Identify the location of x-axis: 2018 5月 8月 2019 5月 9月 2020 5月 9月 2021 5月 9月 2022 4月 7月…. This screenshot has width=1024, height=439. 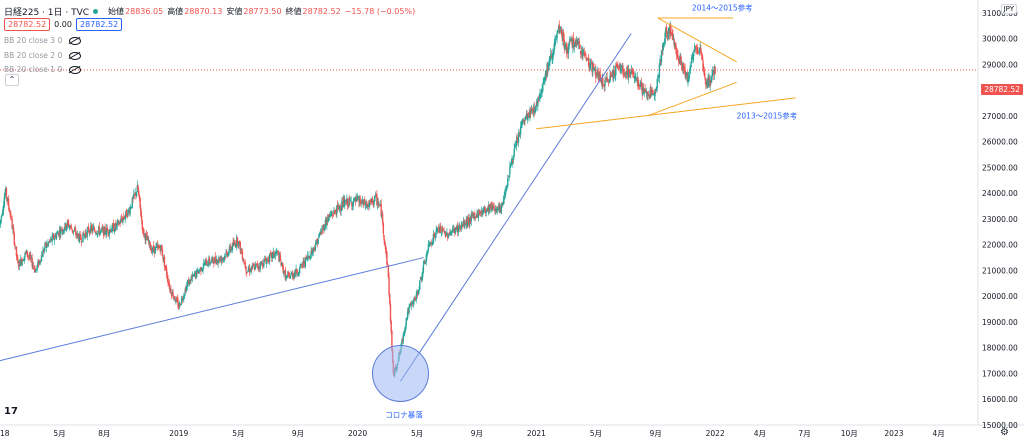
(472, 433).